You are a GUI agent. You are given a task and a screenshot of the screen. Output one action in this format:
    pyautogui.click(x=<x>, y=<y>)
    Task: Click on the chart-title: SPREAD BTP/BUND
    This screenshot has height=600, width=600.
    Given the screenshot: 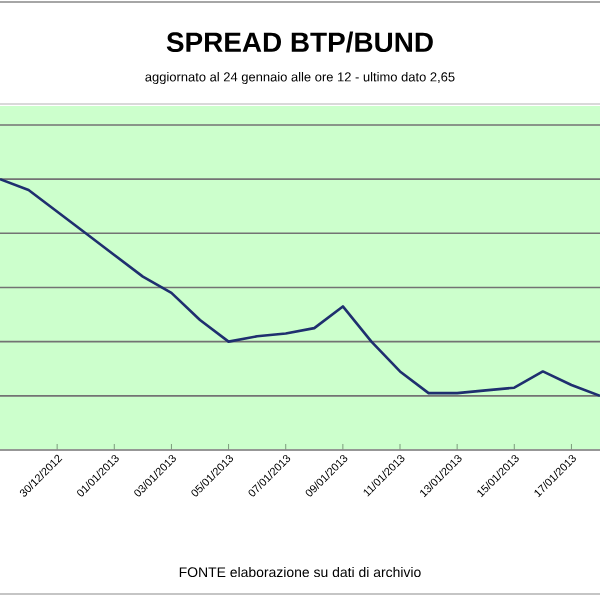 What is the action you would take?
    pyautogui.click(x=299, y=42)
    